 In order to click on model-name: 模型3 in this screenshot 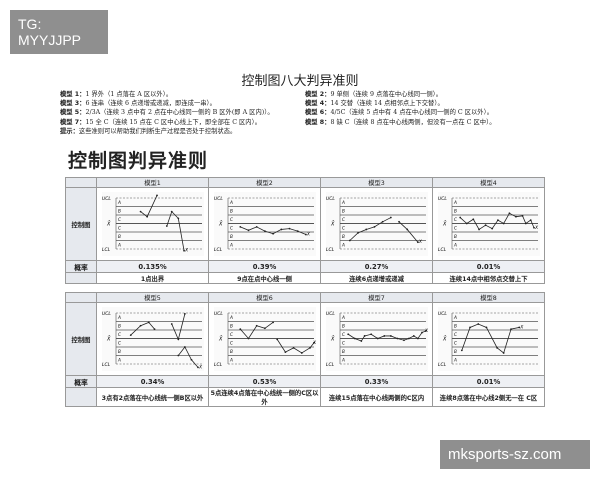, I will do `click(376, 182)`.